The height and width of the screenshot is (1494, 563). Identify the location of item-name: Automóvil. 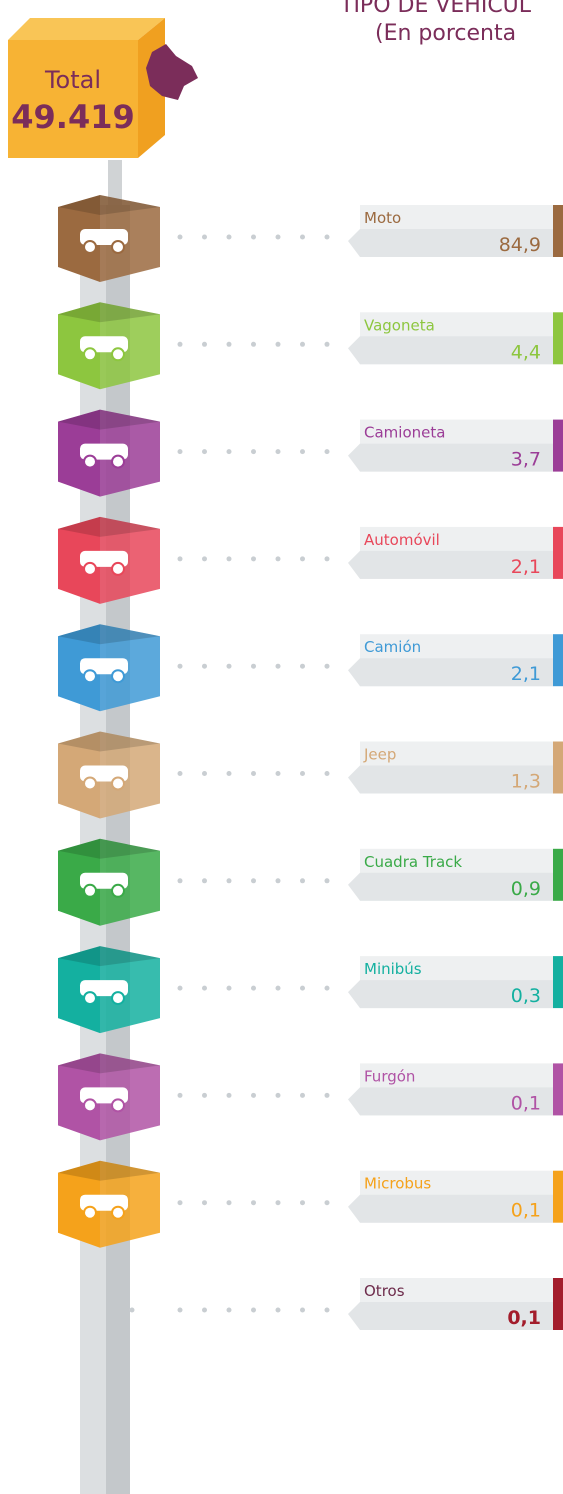
(402, 540).